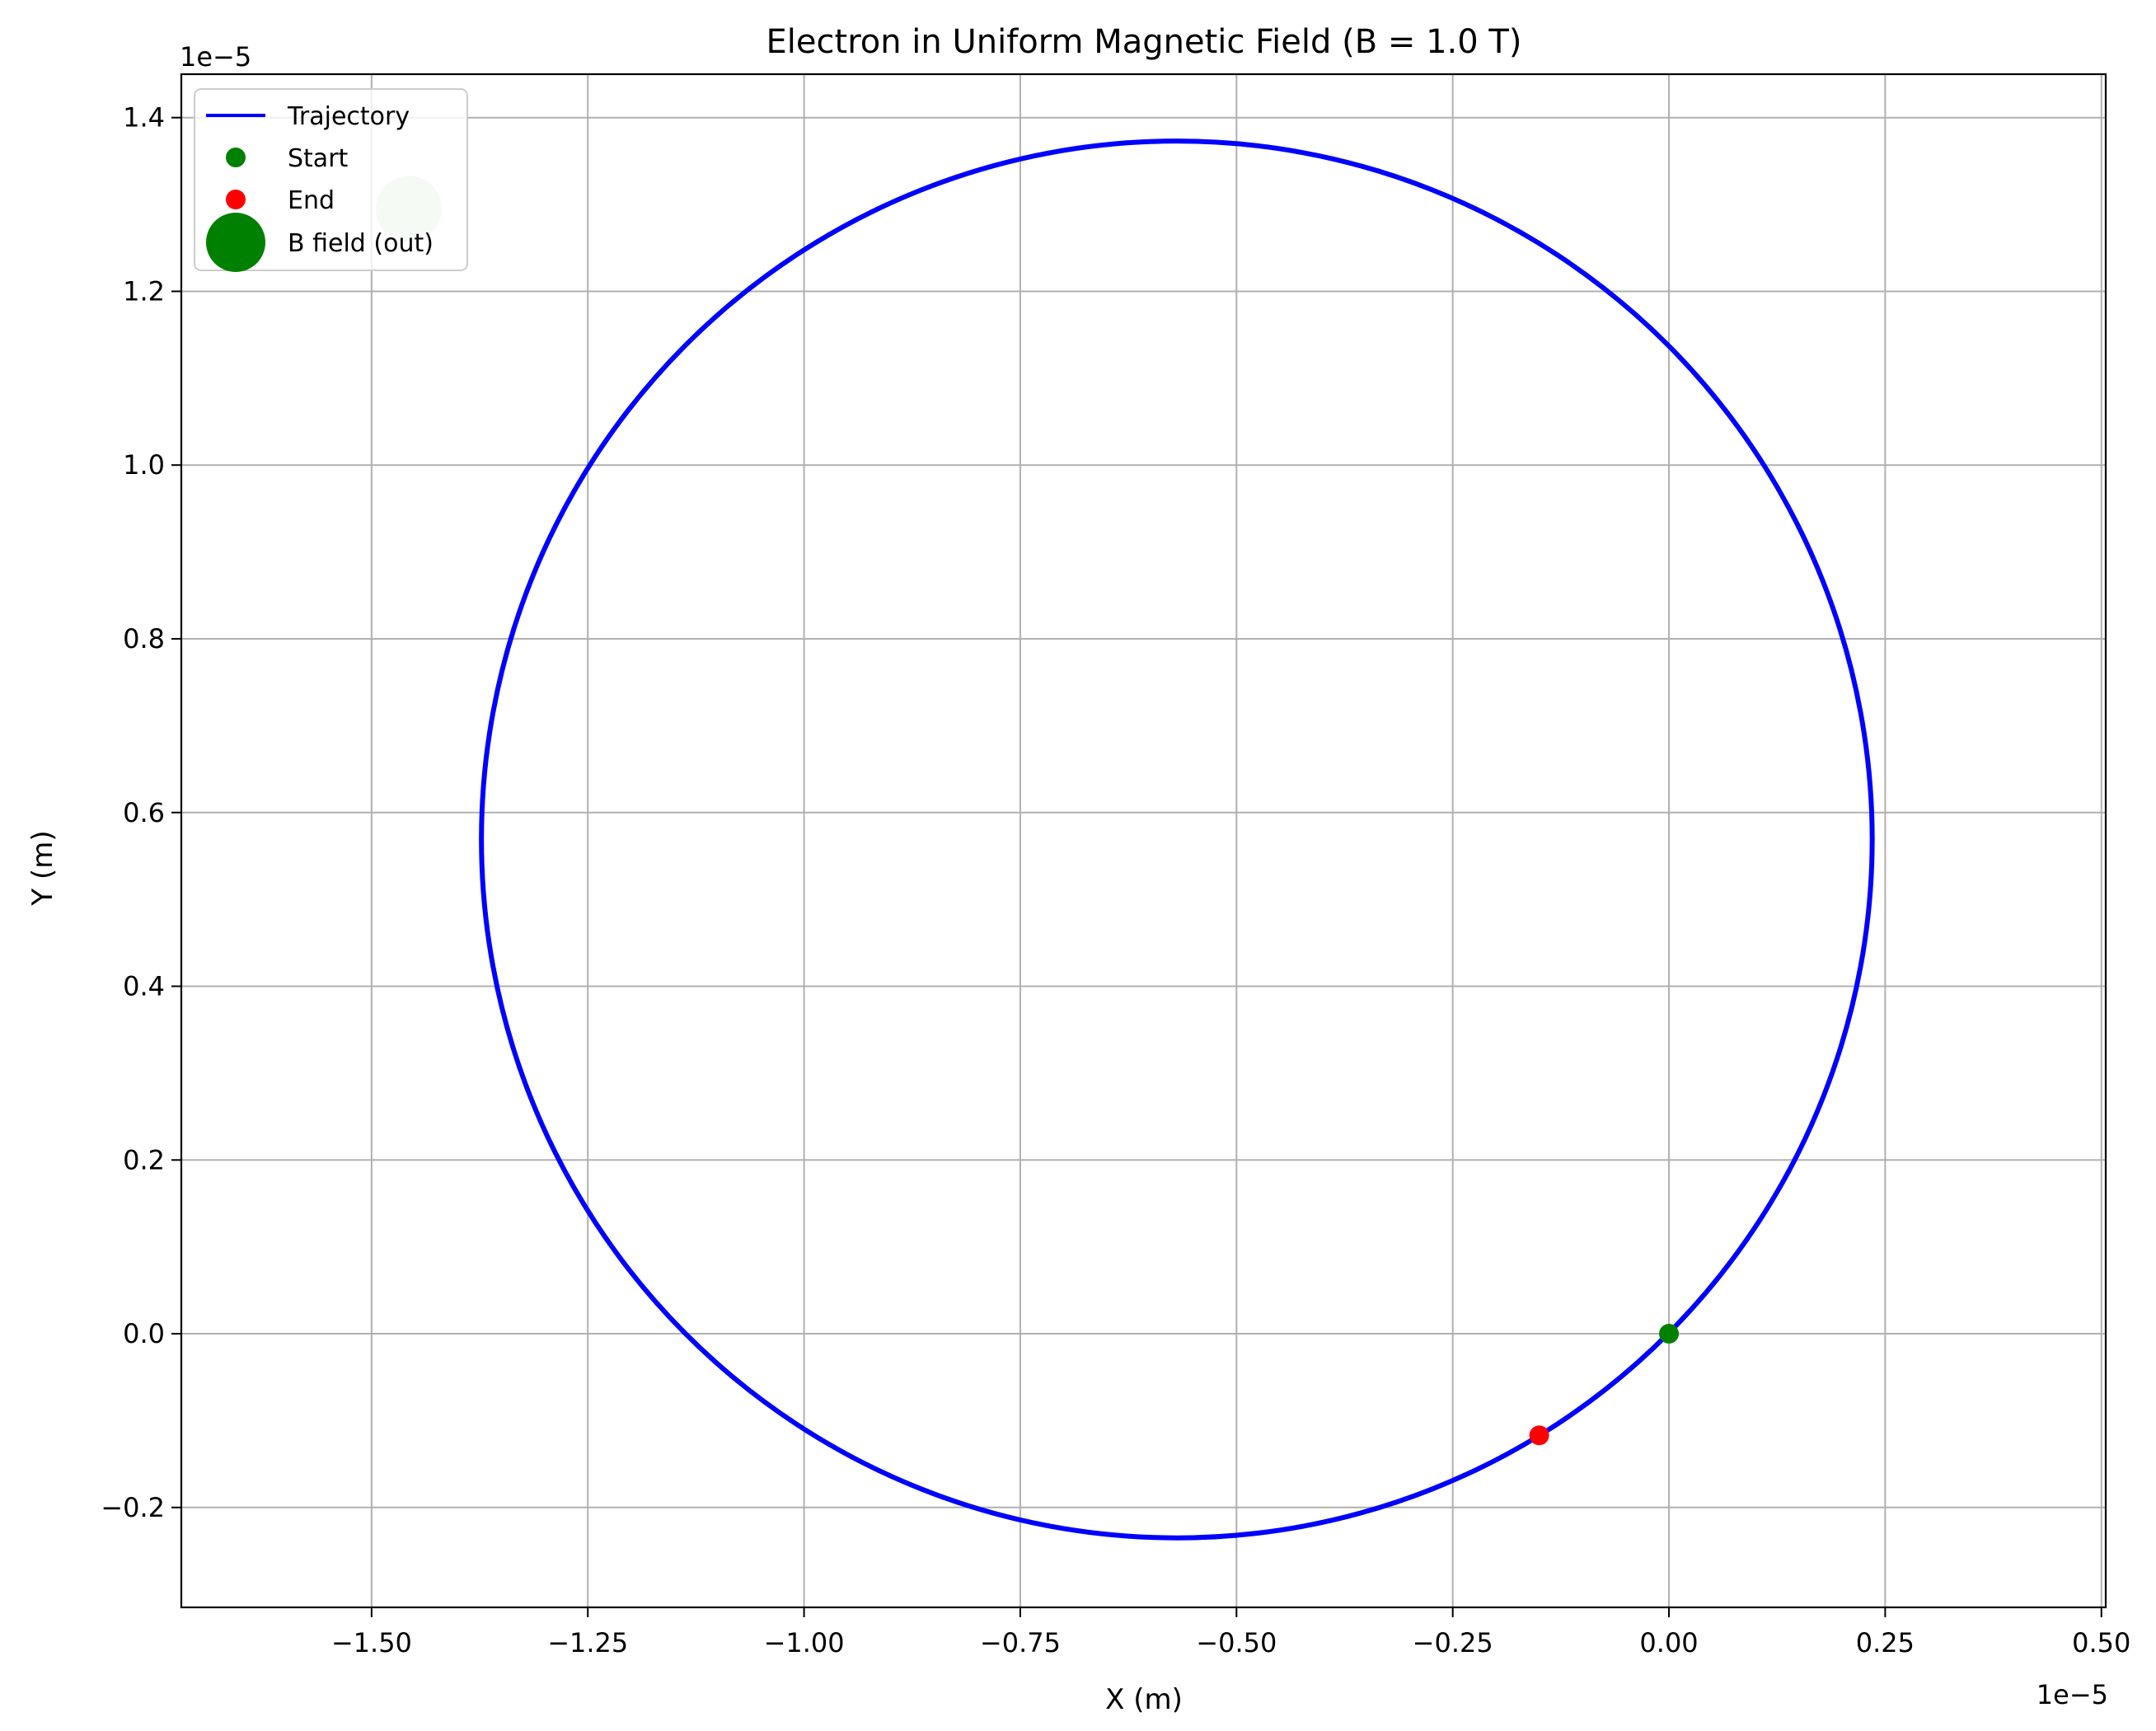 The image size is (2156, 1731). I want to click on x-tick-label: −1.50, so click(371, 1642).